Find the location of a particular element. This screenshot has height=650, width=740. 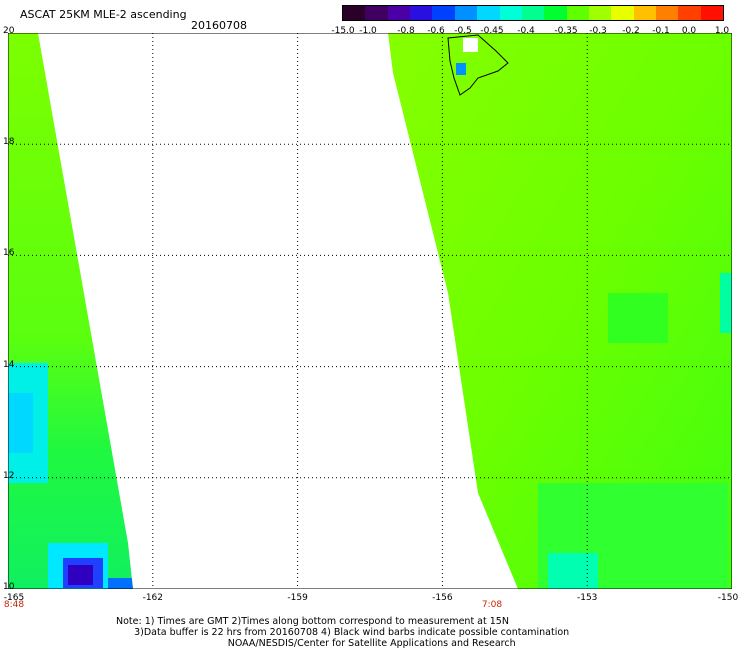

colorbar-label: -0.8 is located at coordinates (406, 31).